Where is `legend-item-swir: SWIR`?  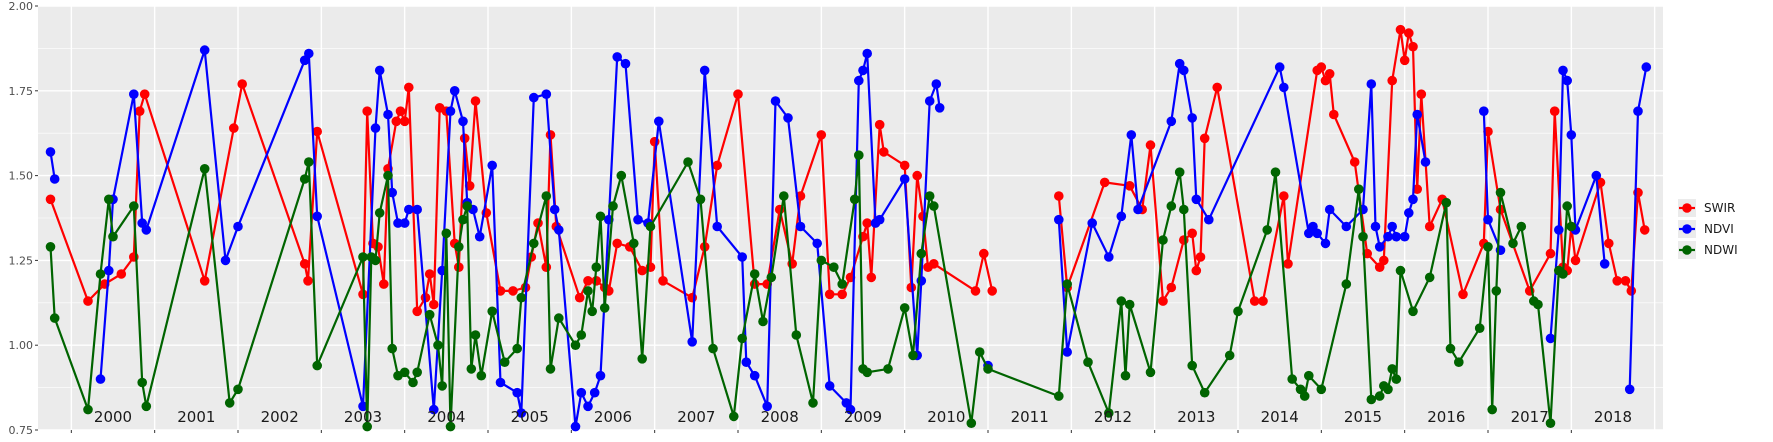 legend-item-swir: SWIR is located at coordinates (1706, 208).